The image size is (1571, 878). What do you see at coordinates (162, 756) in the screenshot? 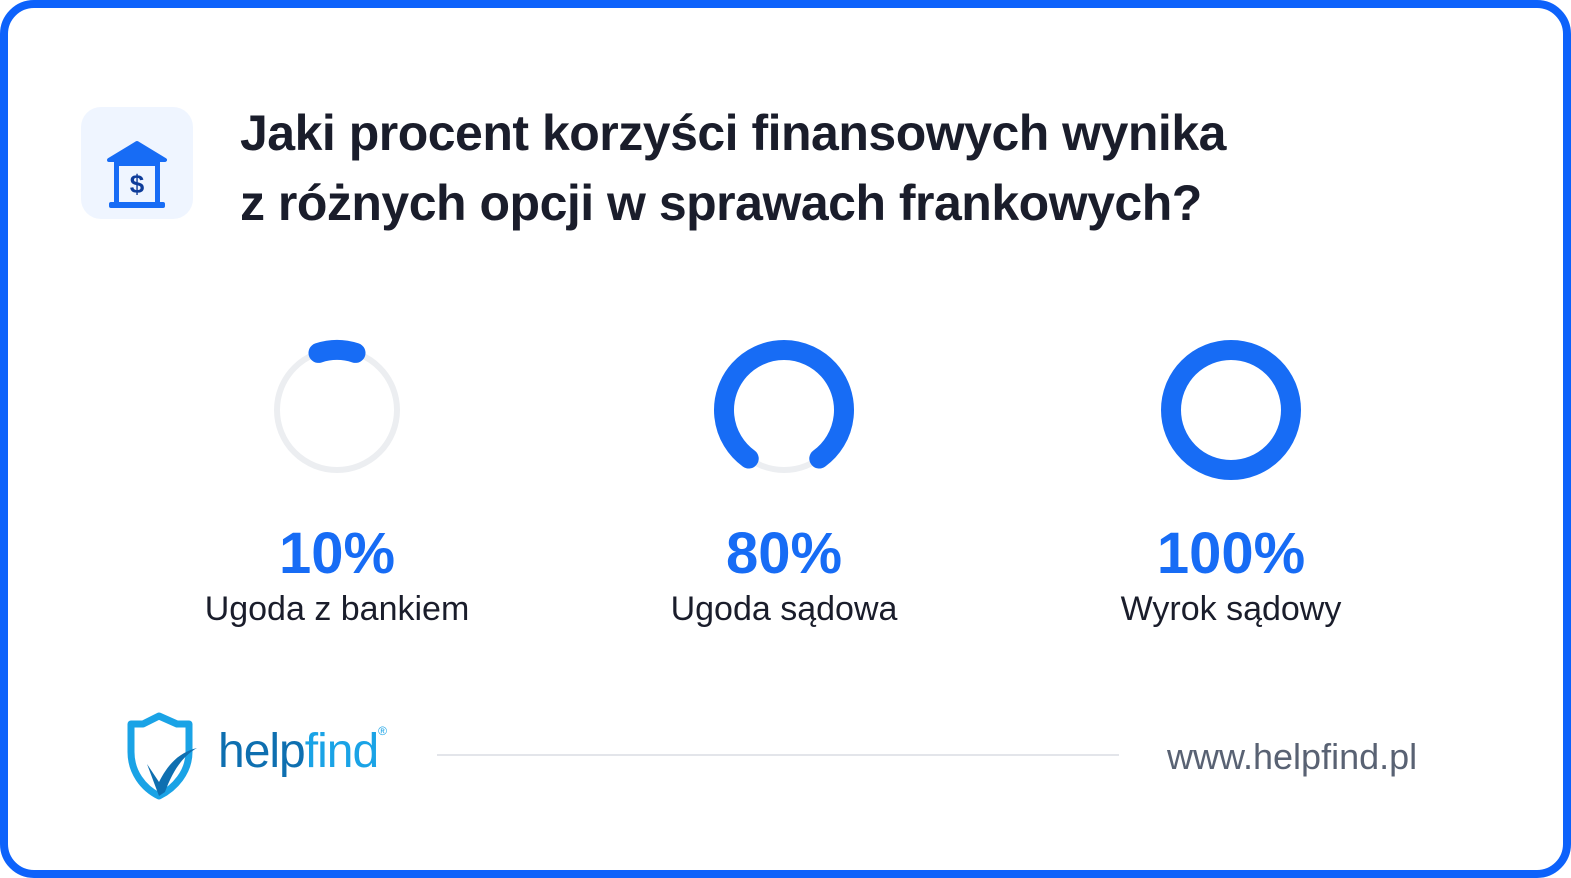
I see `helpfind-shield-logo-icon` at bounding box center [162, 756].